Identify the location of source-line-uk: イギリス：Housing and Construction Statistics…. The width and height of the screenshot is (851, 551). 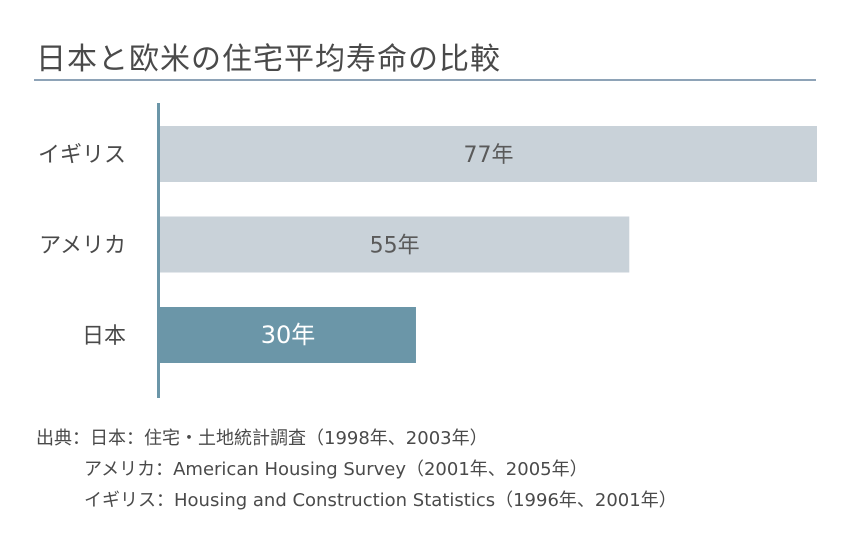
(380, 500).